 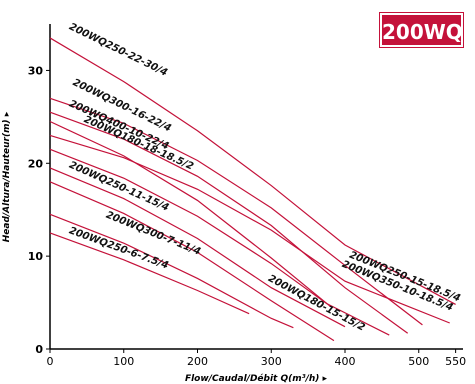 I want to click on curve-label: 200WQ250-22-30/4, so click(x=118, y=49).